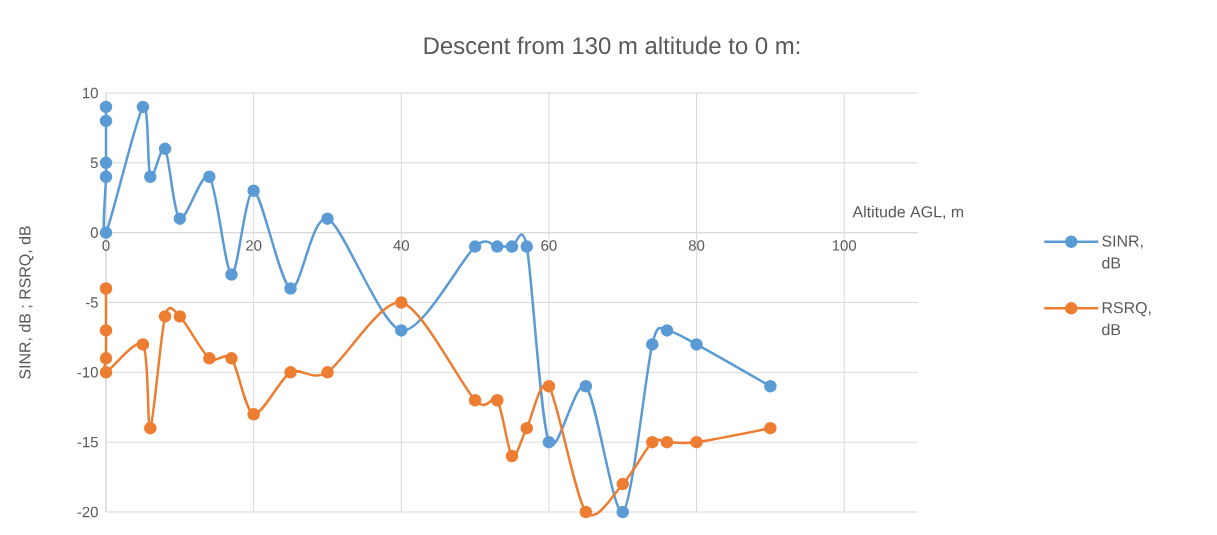 This screenshot has width=1217, height=535. What do you see at coordinates (94, 163) in the screenshot?
I see `y-tick-label: 5` at bounding box center [94, 163].